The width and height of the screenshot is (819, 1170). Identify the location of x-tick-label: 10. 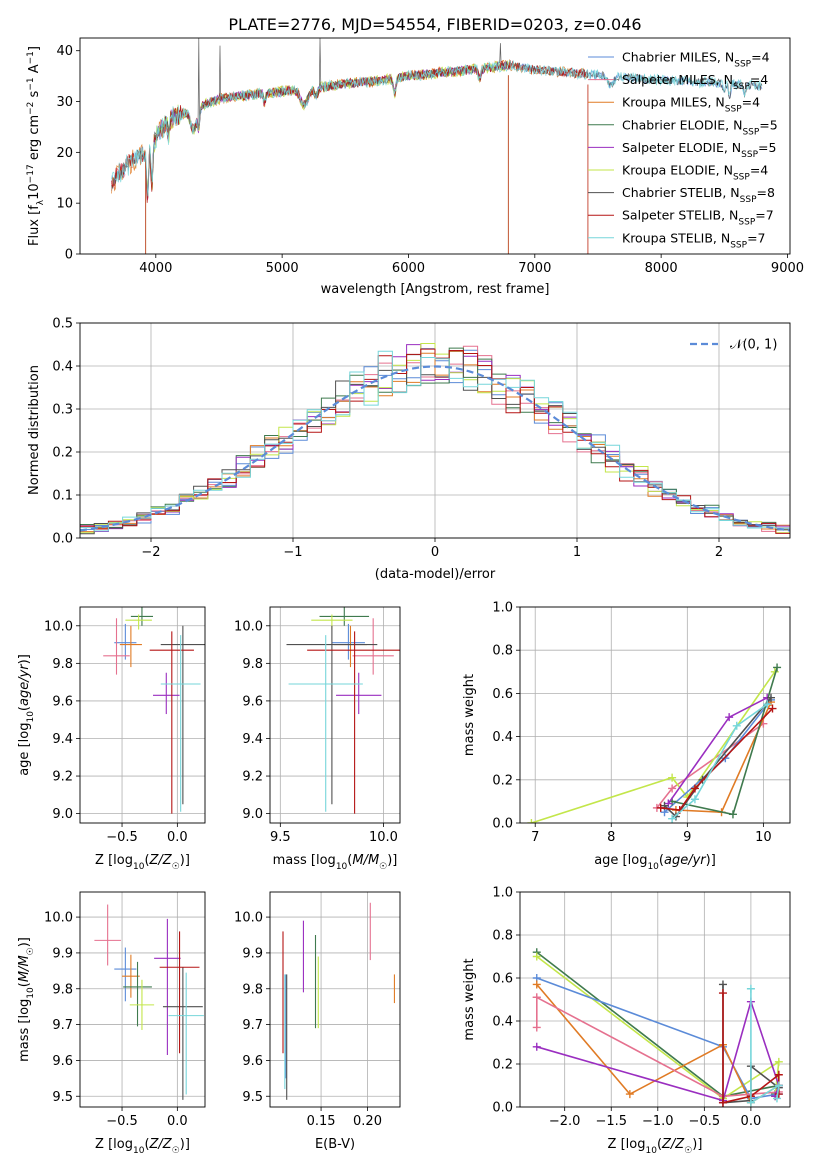
(763, 837).